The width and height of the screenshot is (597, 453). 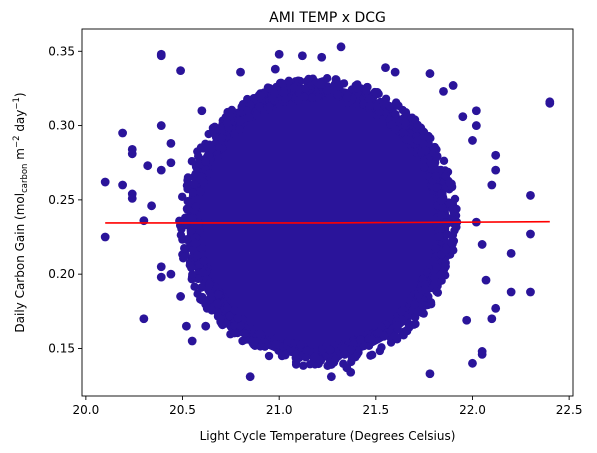 What do you see at coordinates (61, 126) in the screenshot?
I see `y-tick-label: 0.30` at bounding box center [61, 126].